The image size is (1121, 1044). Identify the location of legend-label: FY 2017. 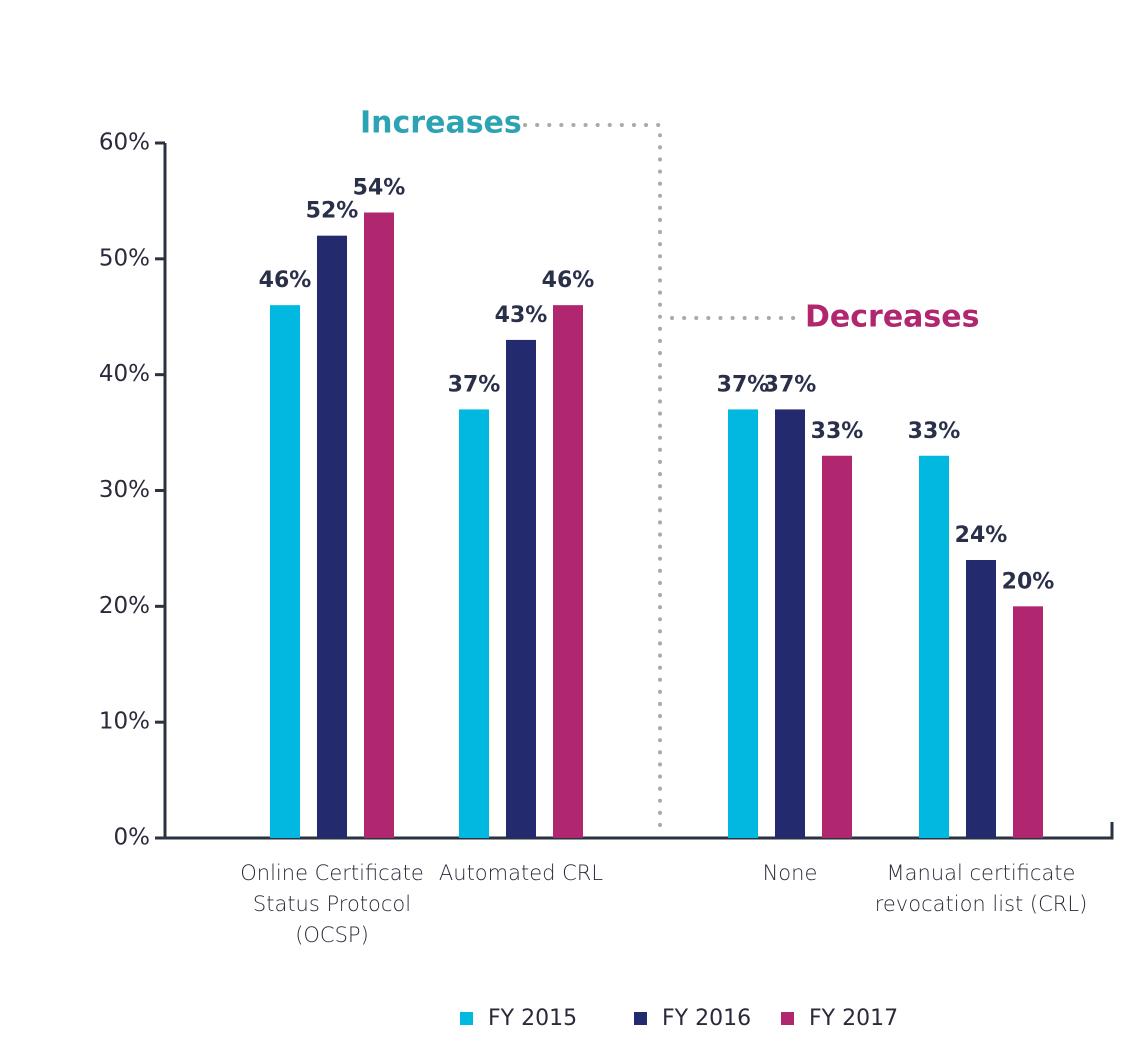
(853, 1018).